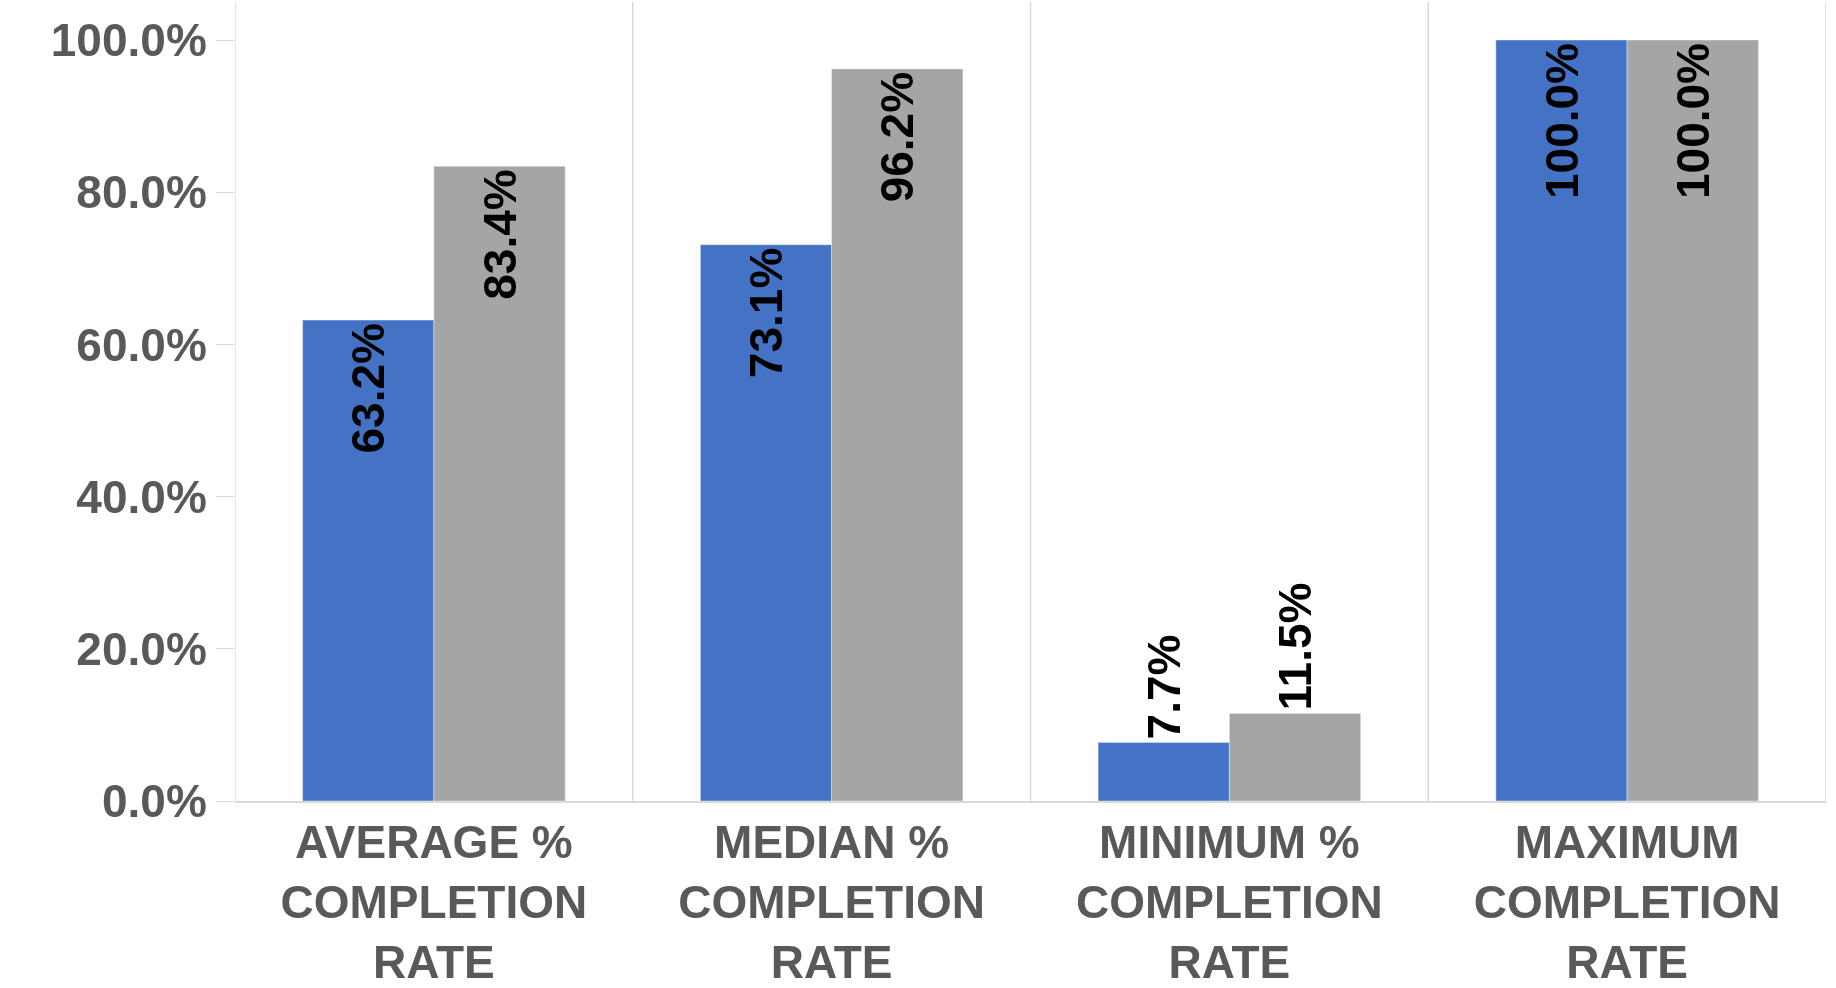 Image resolution: width=1836 pixels, height=988 pixels. Describe the element at coordinates (141, 648) in the screenshot. I see `y-tick-label: 20.0%` at that location.